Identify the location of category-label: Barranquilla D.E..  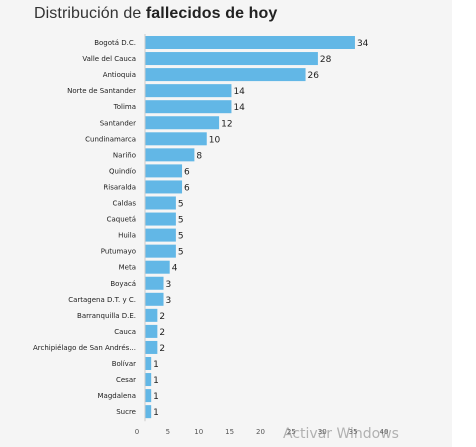
(106, 316).